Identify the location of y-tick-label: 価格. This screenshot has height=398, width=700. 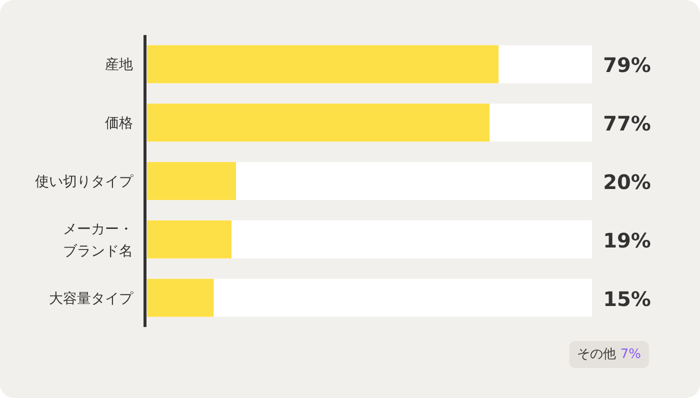
(119, 124).